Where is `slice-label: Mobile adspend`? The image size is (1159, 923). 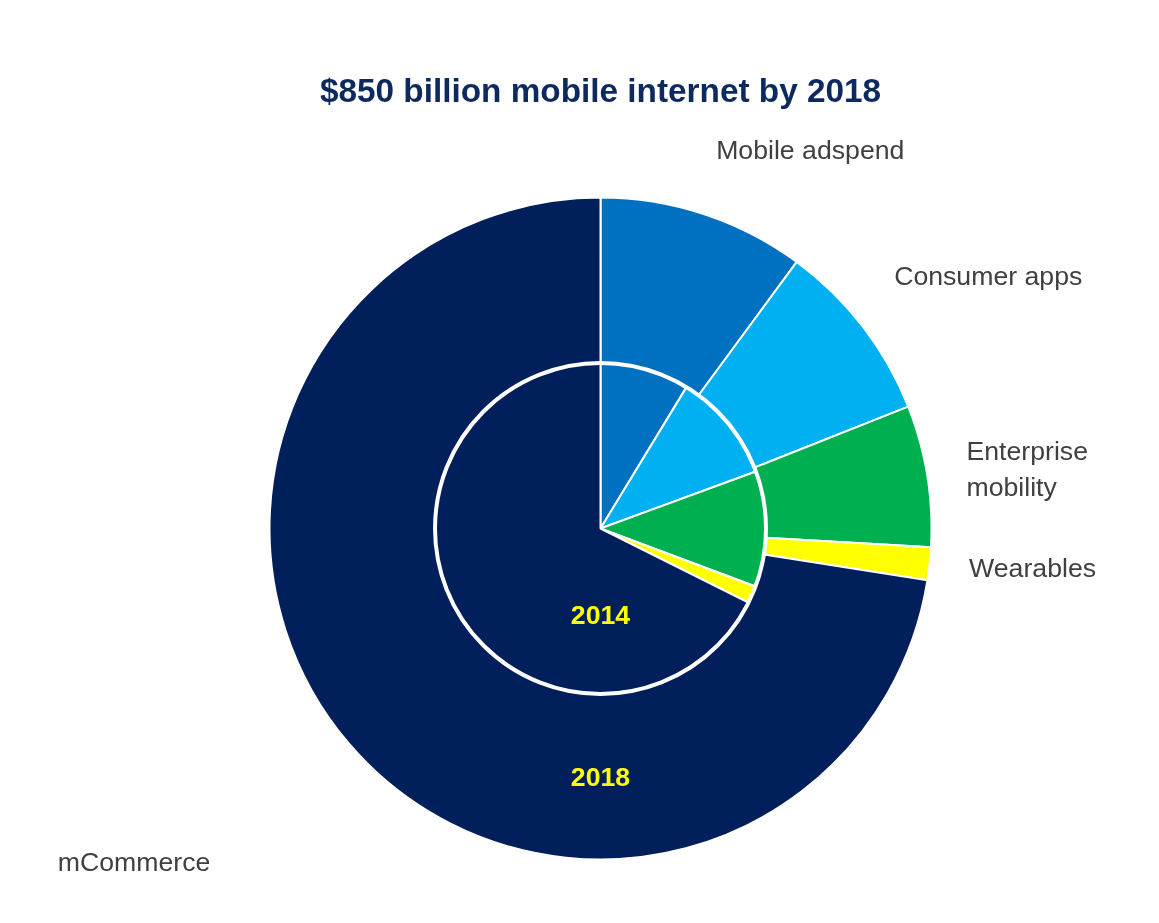
slice-label: Mobile adspend is located at coordinates (810, 149).